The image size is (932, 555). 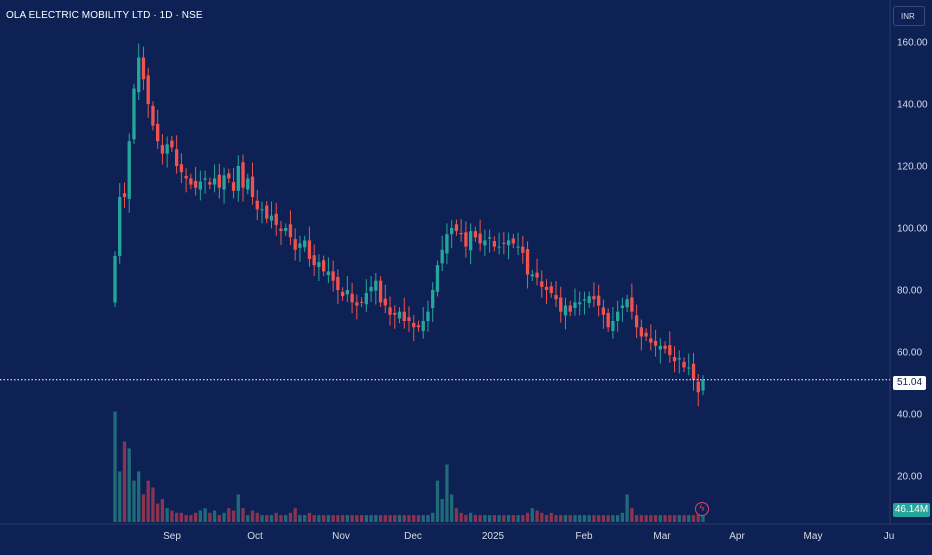 What do you see at coordinates (912, 105) in the screenshot?
I see `y-tick-label: 140.00` at bounding box center [912, 105].